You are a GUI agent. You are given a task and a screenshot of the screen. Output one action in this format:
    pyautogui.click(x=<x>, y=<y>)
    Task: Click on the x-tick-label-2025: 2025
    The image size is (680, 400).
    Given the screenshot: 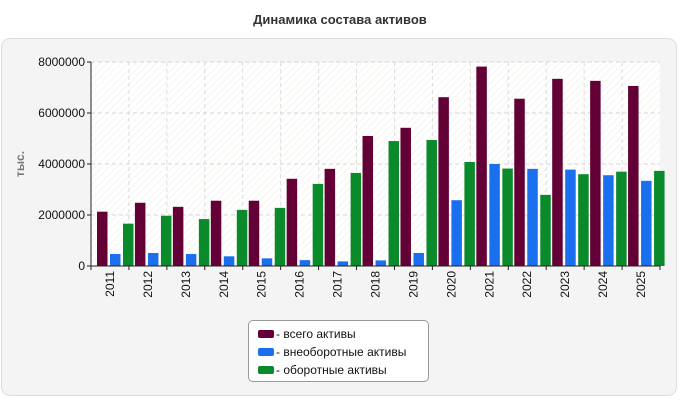 What is the action you would take?
    pyautogui.click(x=641, y=284)
    